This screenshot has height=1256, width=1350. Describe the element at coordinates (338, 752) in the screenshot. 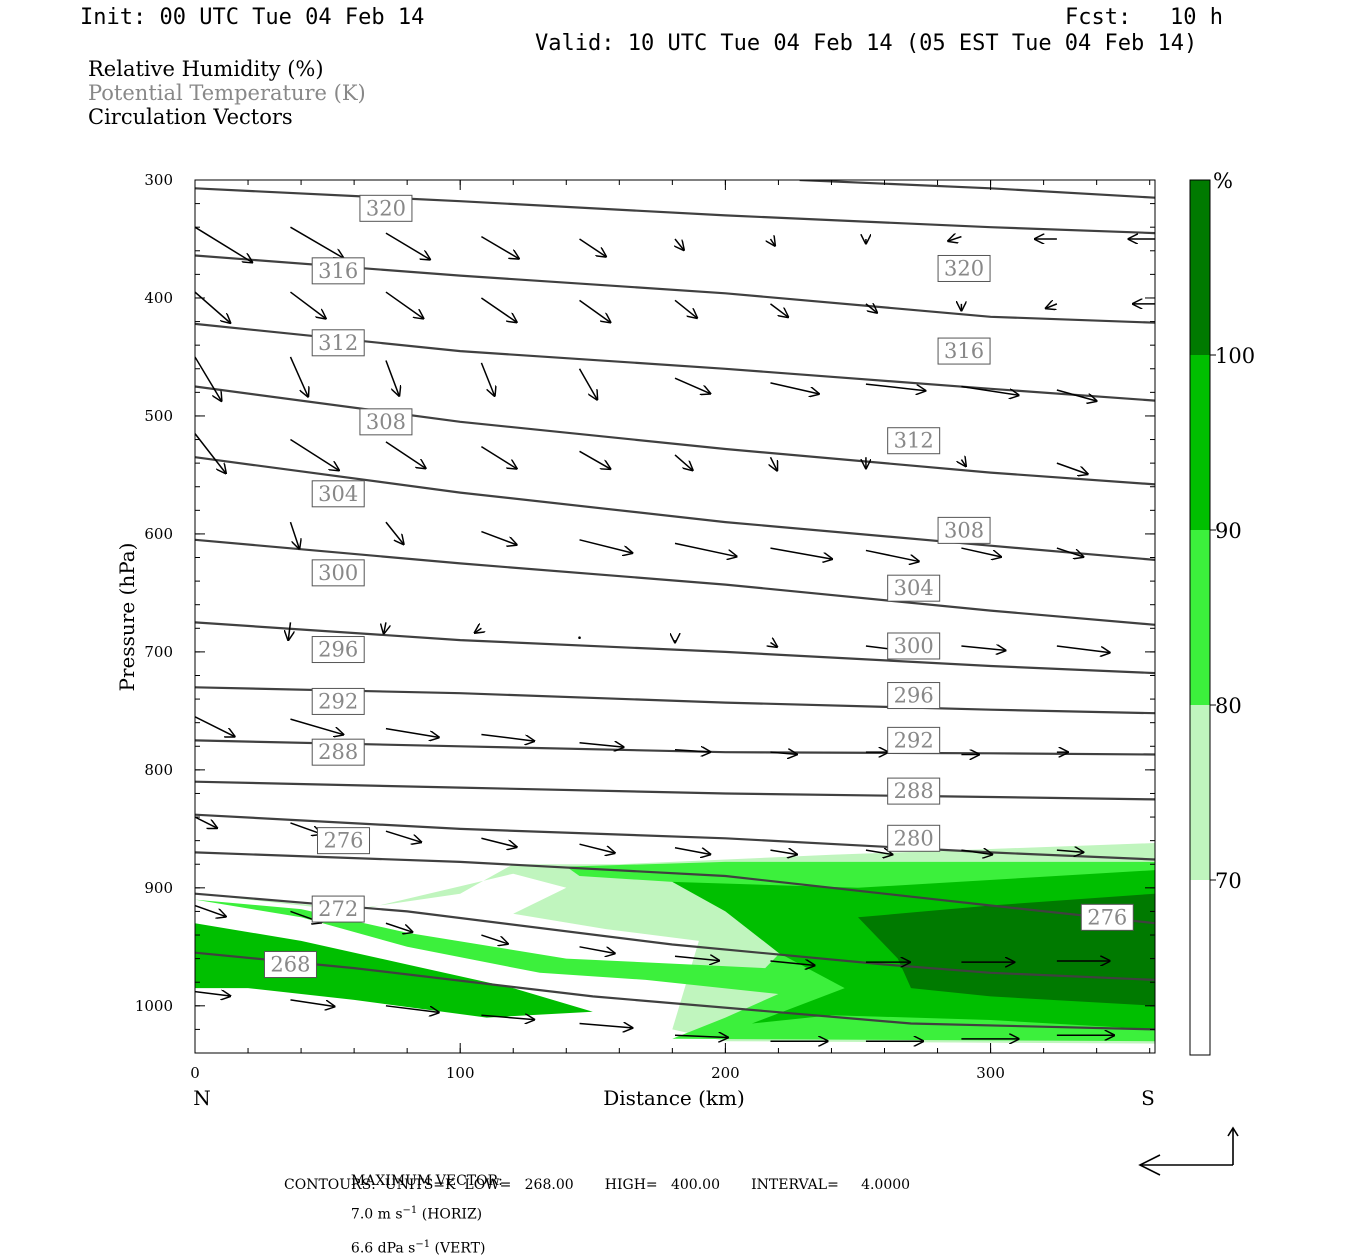

I see `theta-label-text: 288` at that location.